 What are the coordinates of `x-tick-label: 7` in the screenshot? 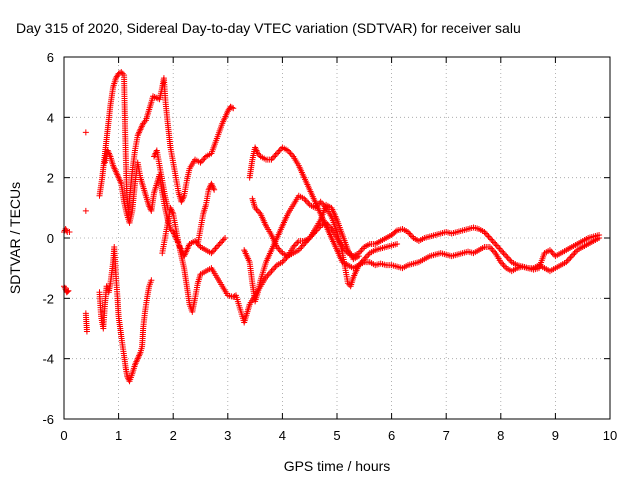 It's located at (446, 435).